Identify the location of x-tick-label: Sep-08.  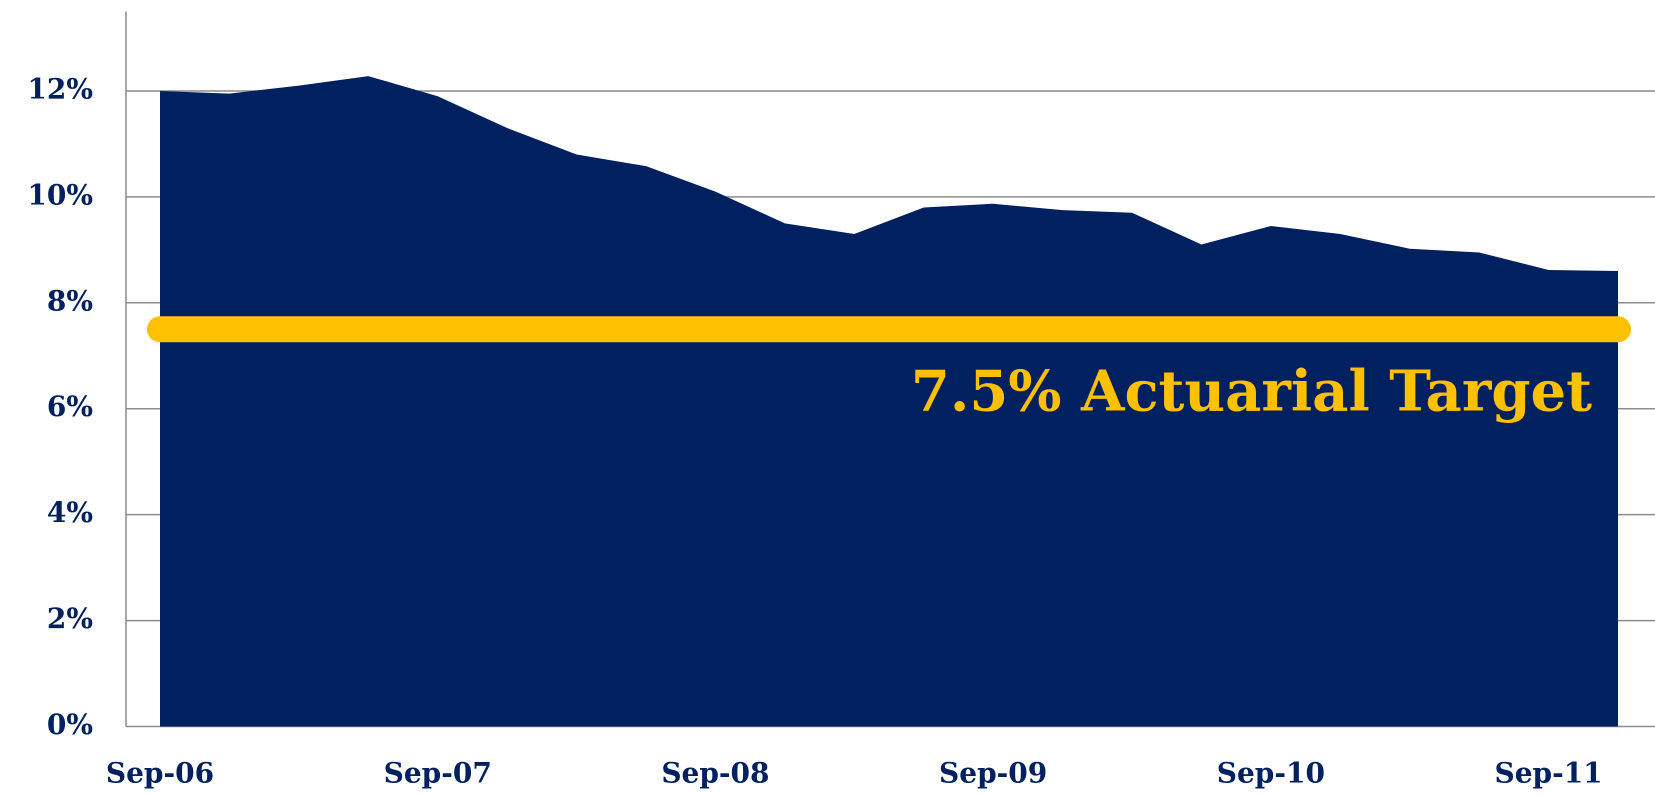
(715, 773).